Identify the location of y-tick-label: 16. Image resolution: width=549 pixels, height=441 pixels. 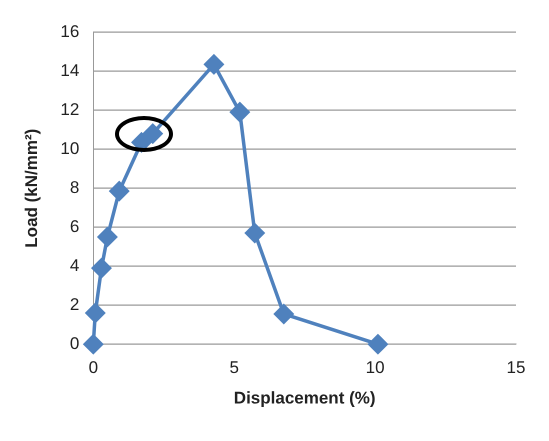
(70, 31).